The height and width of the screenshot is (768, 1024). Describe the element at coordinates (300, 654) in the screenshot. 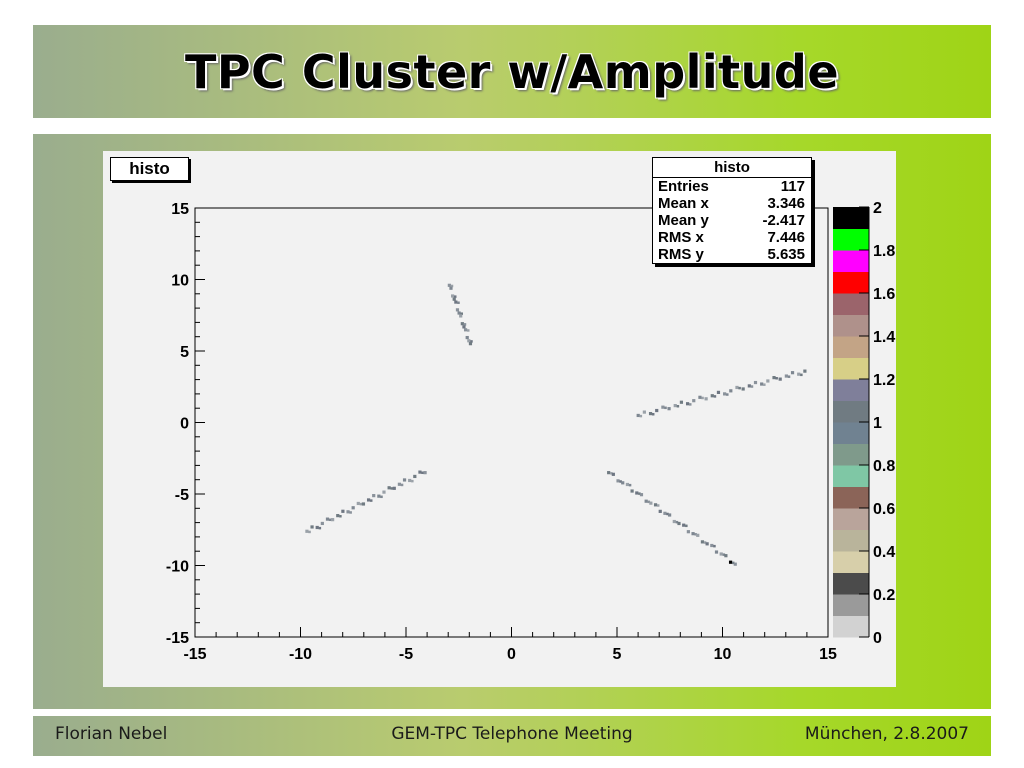

I see `x-tick-label: -10` at that location.